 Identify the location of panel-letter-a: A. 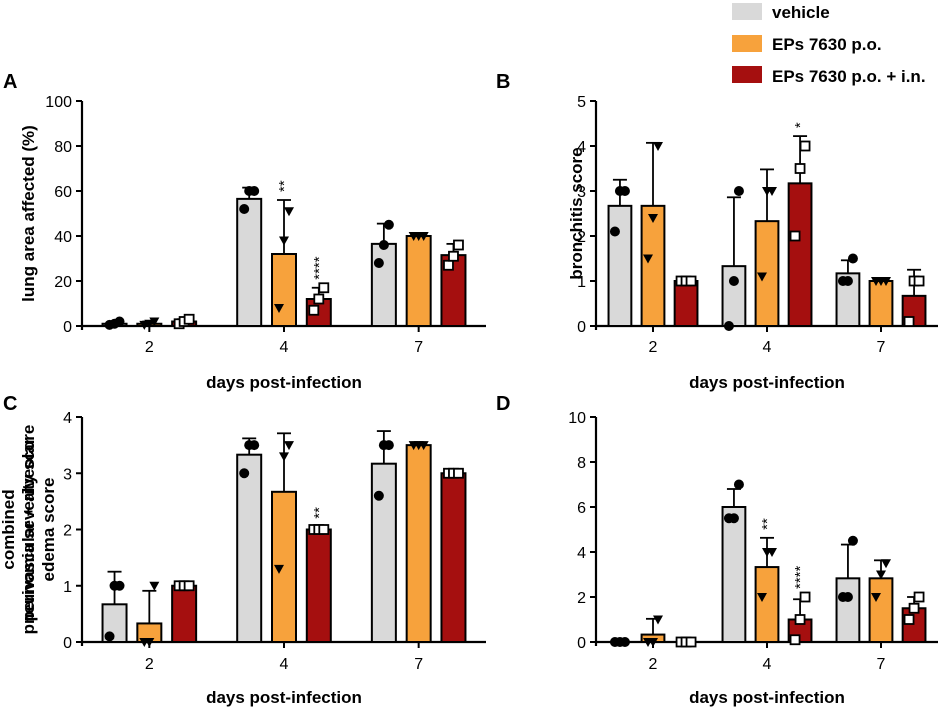
(10, 82).